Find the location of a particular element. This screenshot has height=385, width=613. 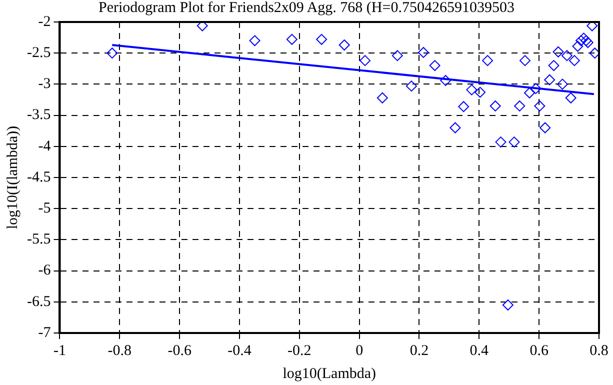

x-tick-label: -0.2 is located at coordinates (300, 350).